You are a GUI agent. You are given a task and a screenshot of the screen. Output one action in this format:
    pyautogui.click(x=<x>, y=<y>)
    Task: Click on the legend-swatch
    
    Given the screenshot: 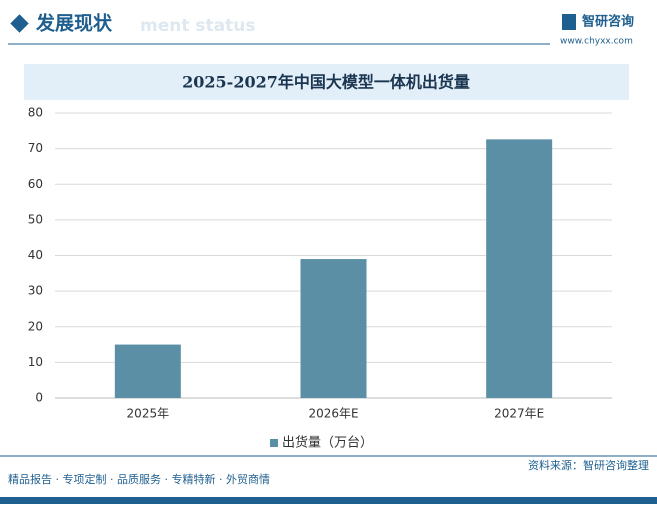 What is the action you would take?
    pyautogui.click(x=274, y=443)
    